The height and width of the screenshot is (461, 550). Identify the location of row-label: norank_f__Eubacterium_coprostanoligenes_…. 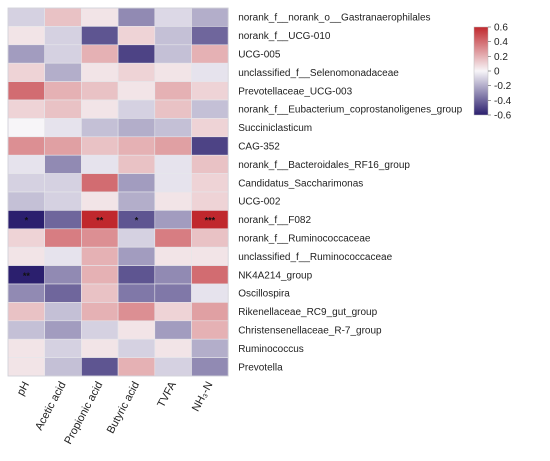
(350, 110).